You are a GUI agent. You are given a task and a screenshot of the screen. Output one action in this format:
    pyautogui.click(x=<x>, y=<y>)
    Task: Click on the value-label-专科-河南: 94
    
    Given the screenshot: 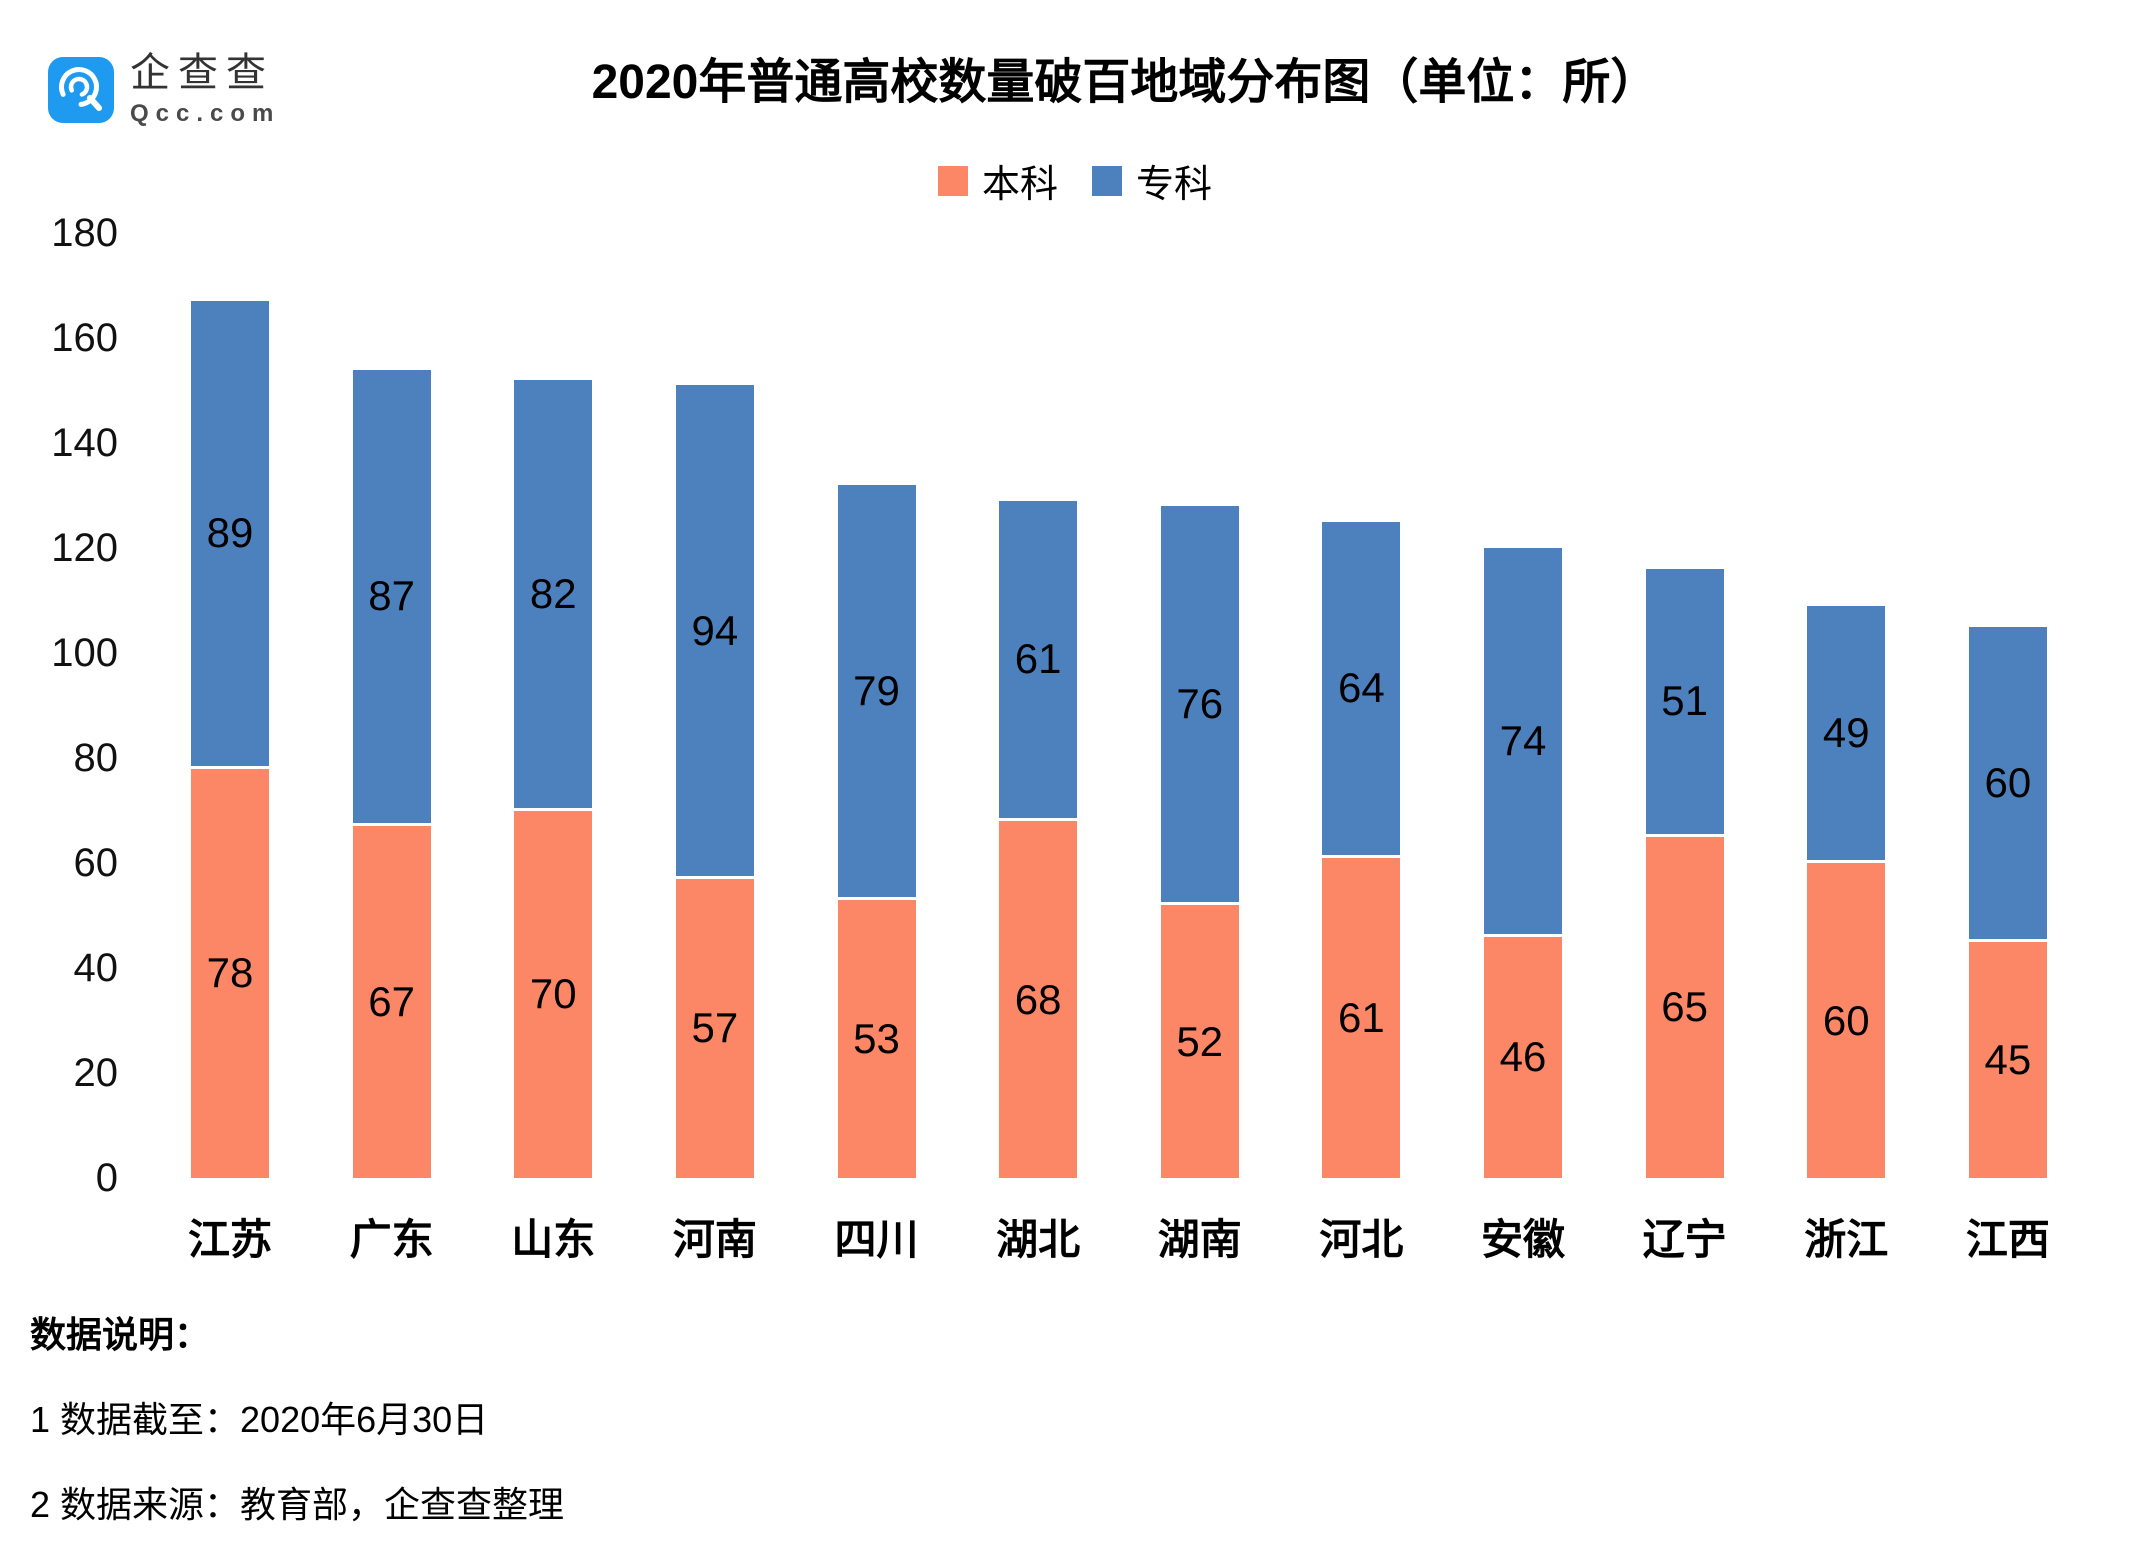 What is the action you would take?
    pyautogui.click(x=715, y=630)
    